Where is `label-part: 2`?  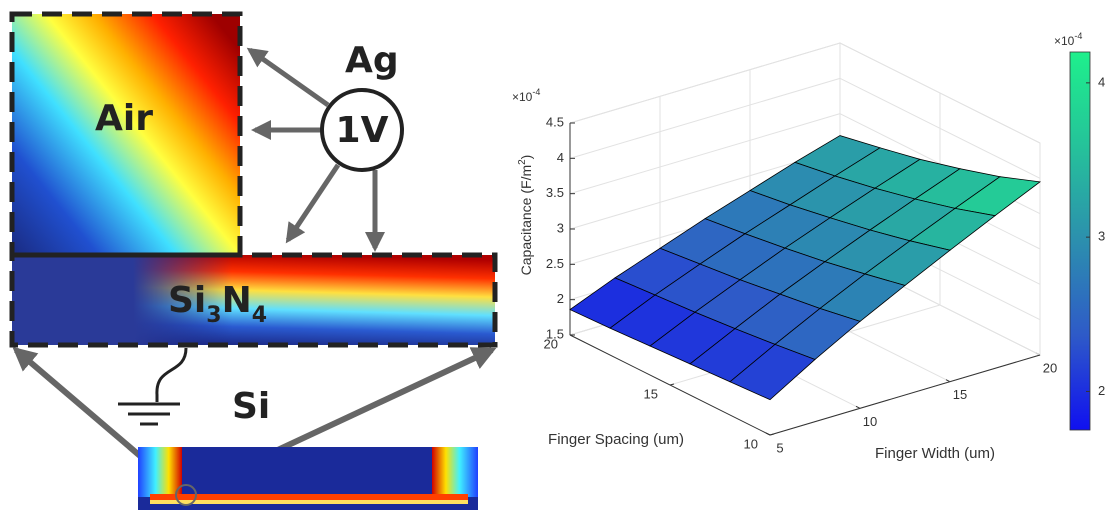 label-part: 2 is located at coordinates (522, 162).